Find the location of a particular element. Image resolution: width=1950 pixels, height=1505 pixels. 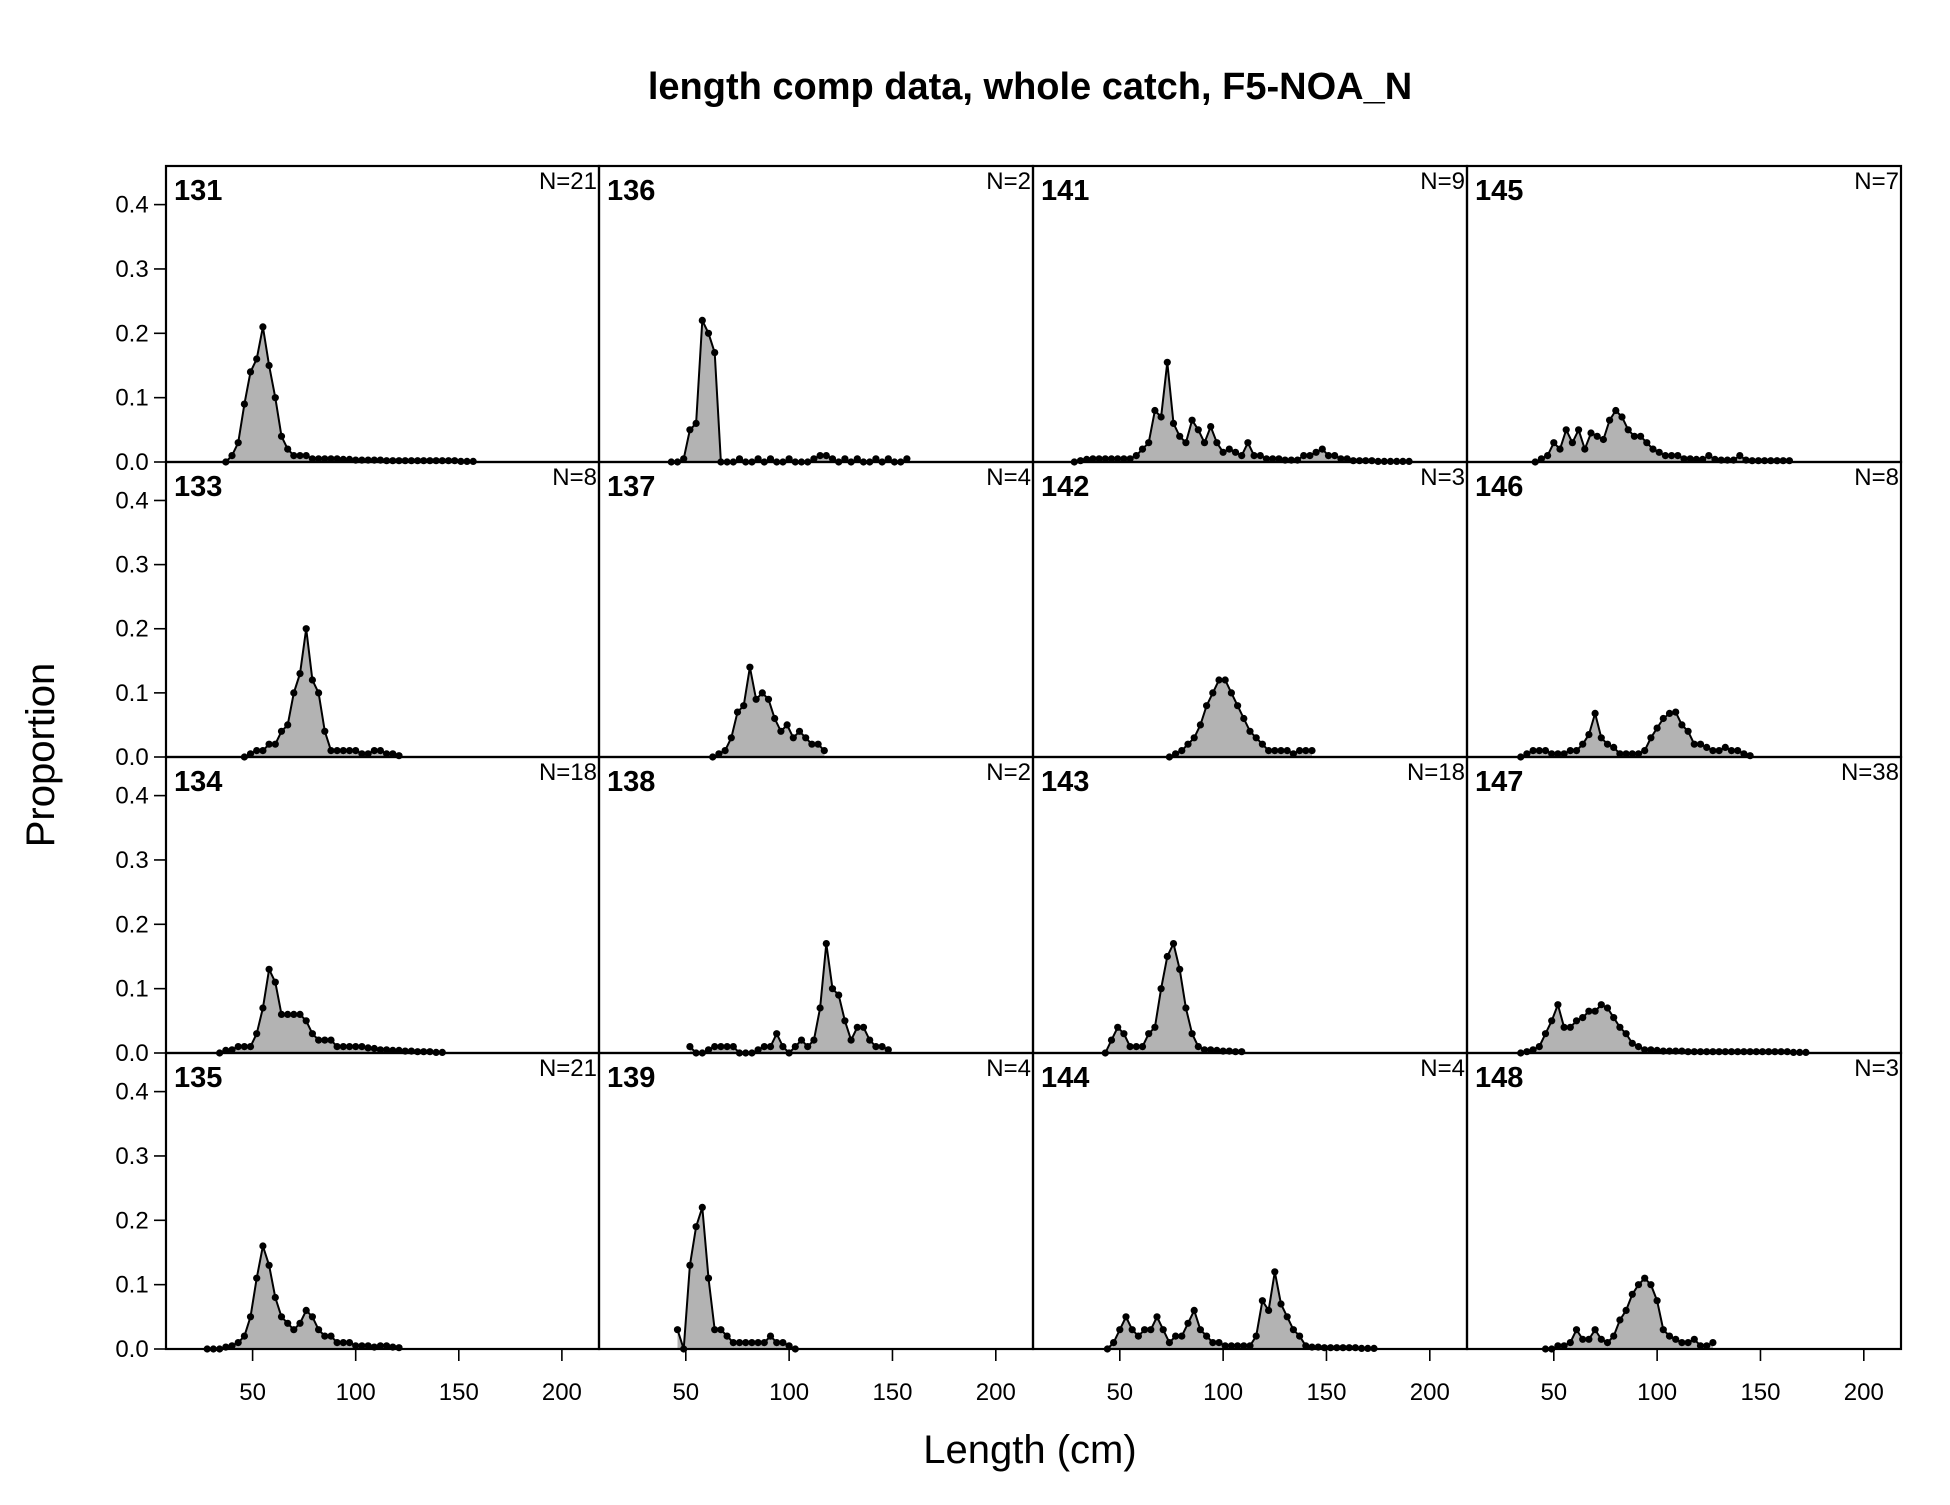

panel-label: 138 is located at coordinates (631, 782).